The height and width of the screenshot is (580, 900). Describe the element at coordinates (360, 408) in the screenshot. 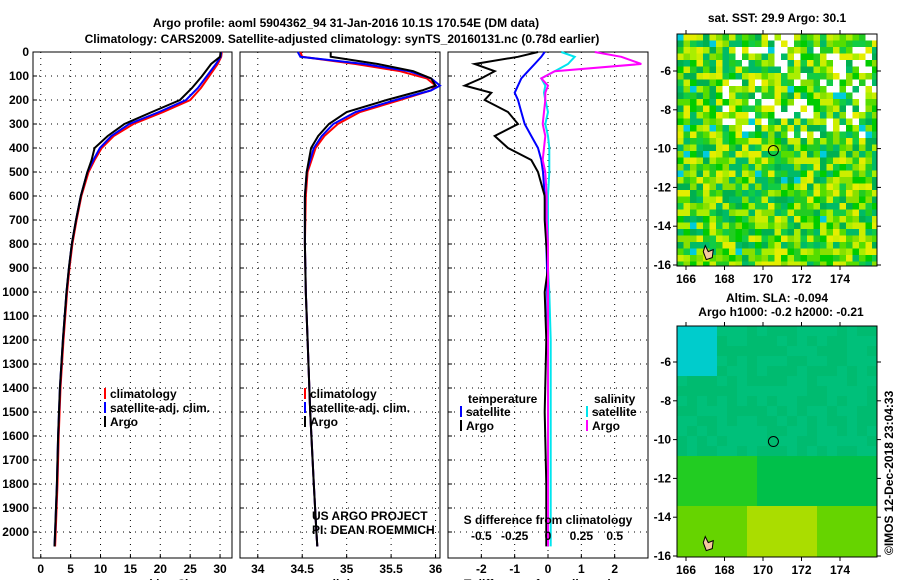

I see `legend-label: satellite-adj. clim.` at that location.